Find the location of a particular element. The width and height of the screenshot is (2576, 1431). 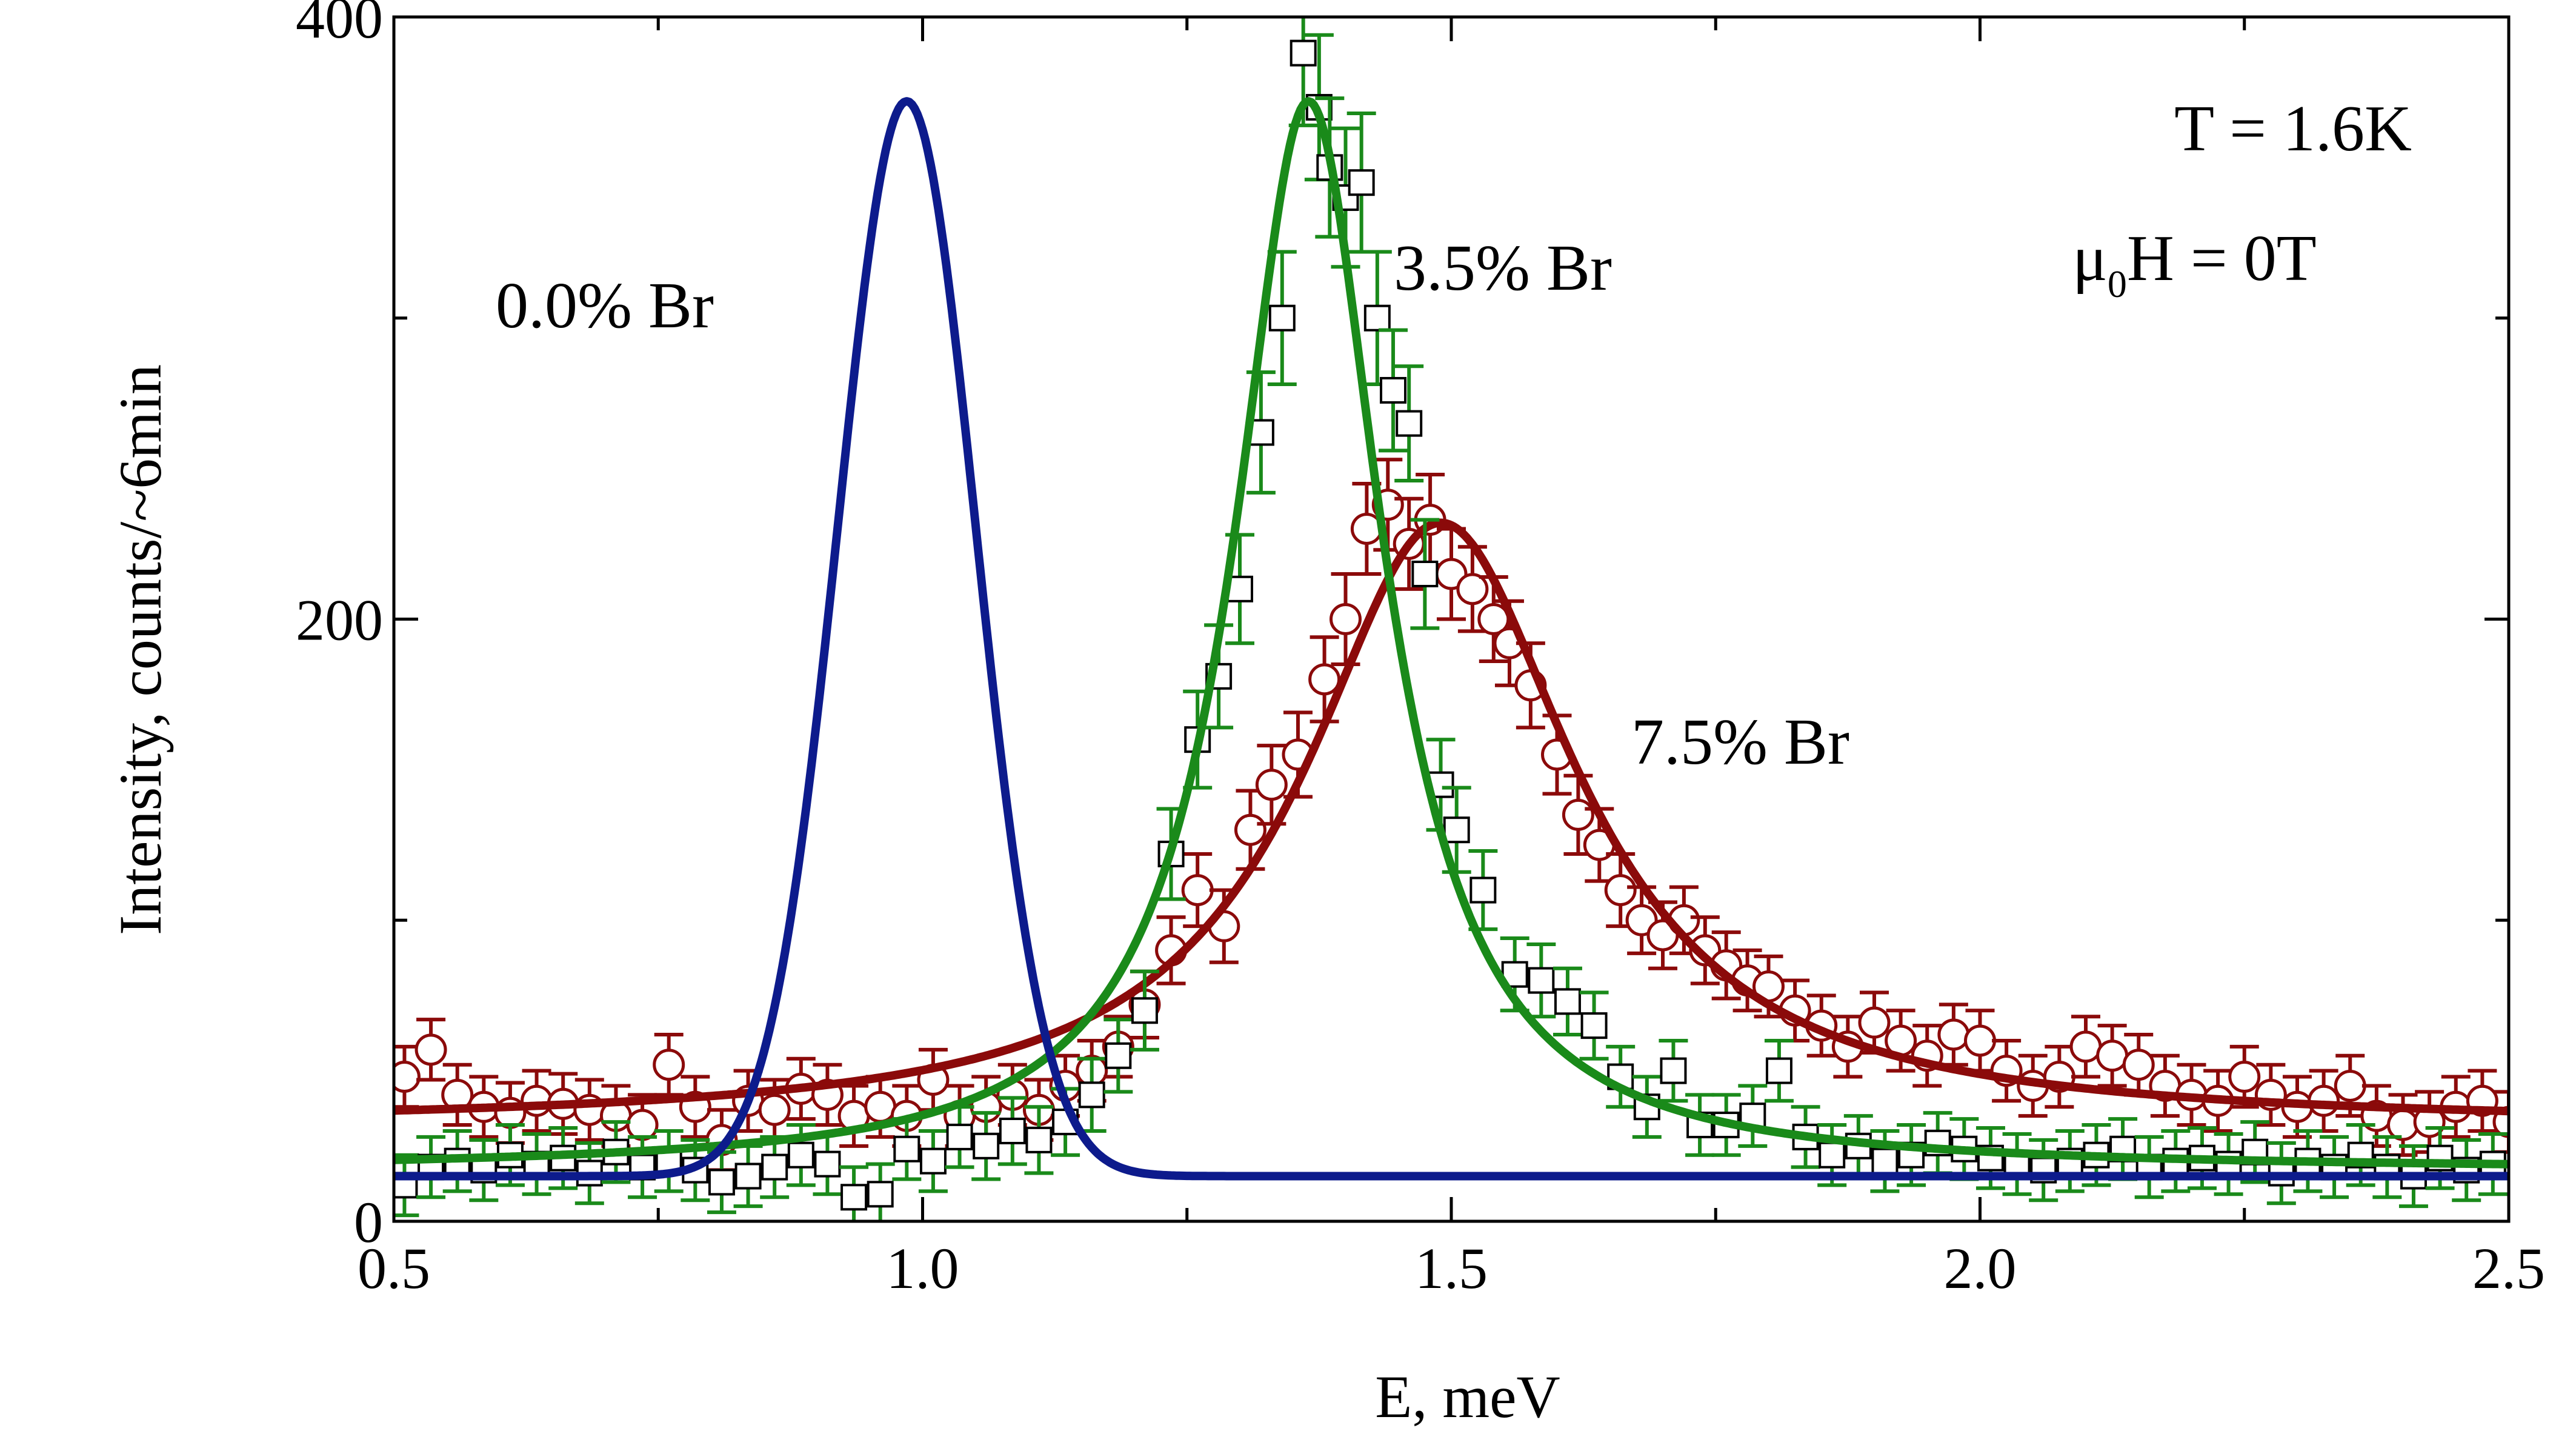

field-subscript: 0 is located at coordinates (2117, 283).